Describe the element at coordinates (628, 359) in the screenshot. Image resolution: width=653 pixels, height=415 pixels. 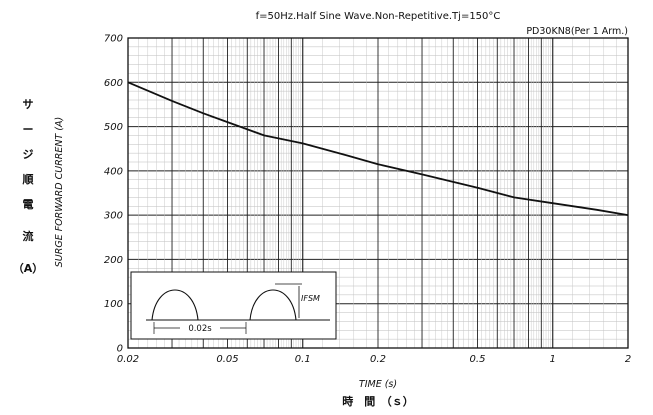
I see `x-tick-label: 2` at that location.